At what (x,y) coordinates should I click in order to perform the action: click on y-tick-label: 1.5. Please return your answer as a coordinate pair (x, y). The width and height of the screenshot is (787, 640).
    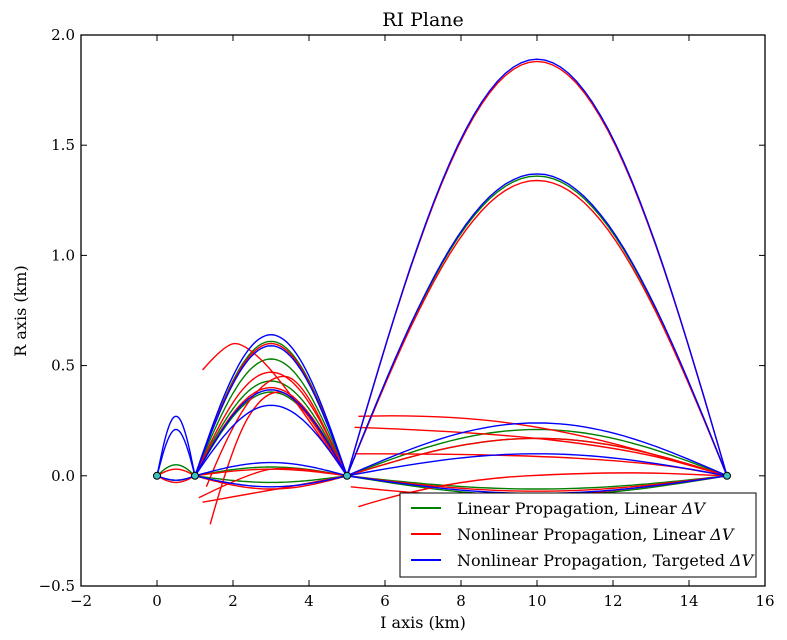
    Looking at the image, I should click on (63, 145).